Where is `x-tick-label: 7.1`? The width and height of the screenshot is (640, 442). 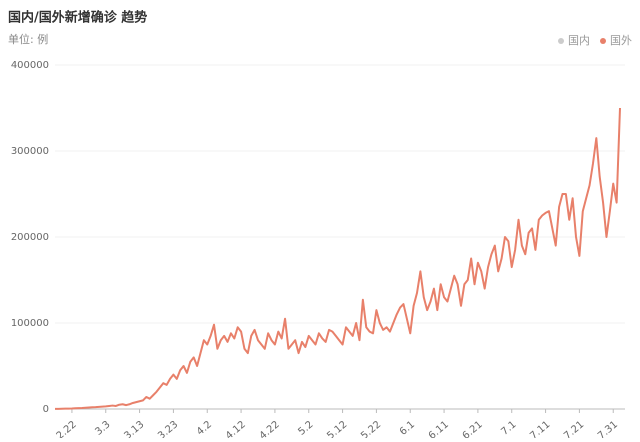
x-tick-label: 7.1 is located at coordinates (508, 428).